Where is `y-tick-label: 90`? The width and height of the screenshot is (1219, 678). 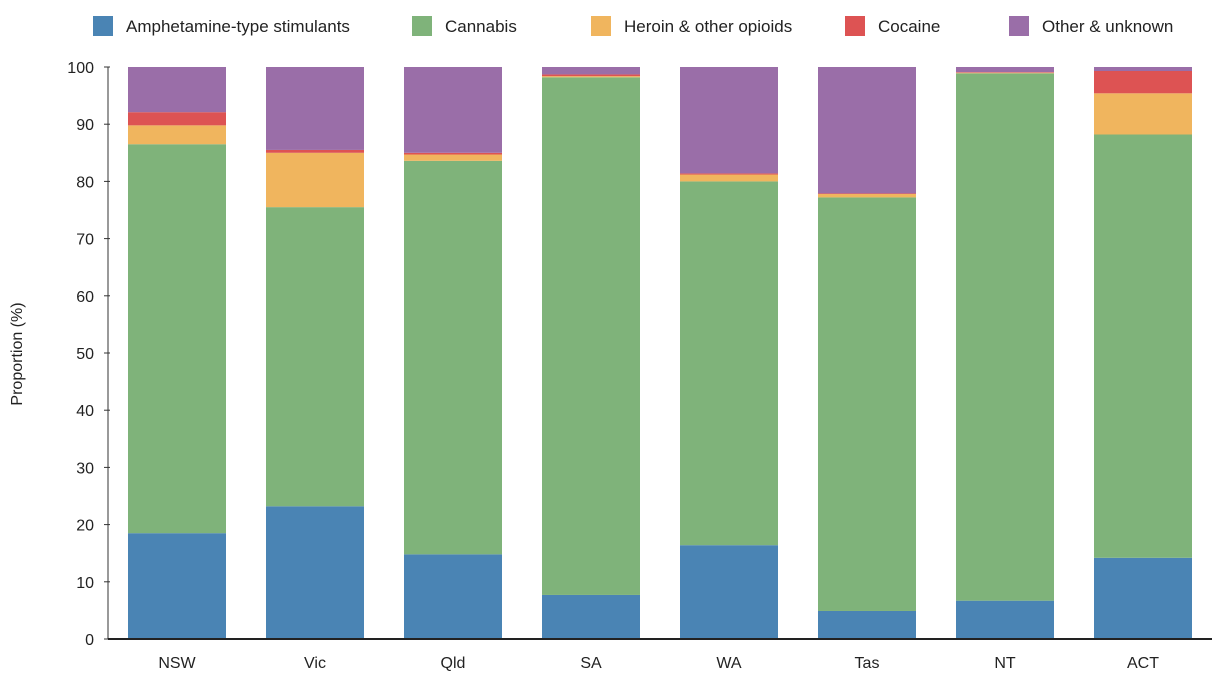
y-tick-label: 90 is located at coordinates (85, 125).